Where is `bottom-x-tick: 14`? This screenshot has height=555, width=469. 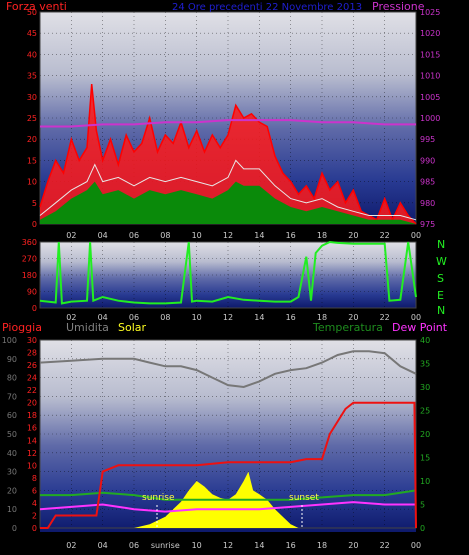 bottom-x-tick: 14 is located at coordinates (259, 545).